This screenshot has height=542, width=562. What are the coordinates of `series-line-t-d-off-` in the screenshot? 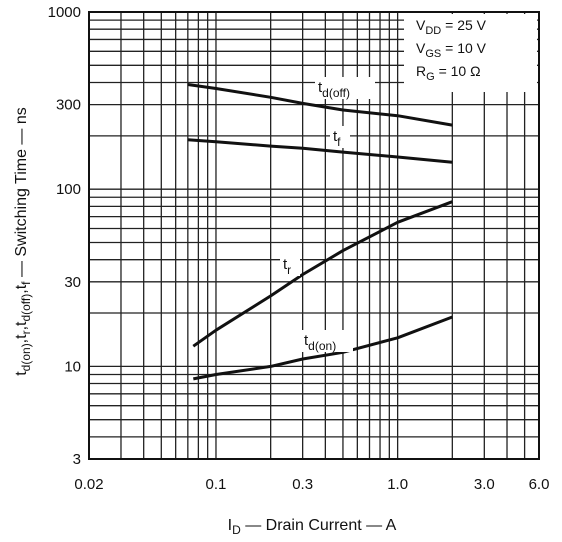 It's located at (320, 105).